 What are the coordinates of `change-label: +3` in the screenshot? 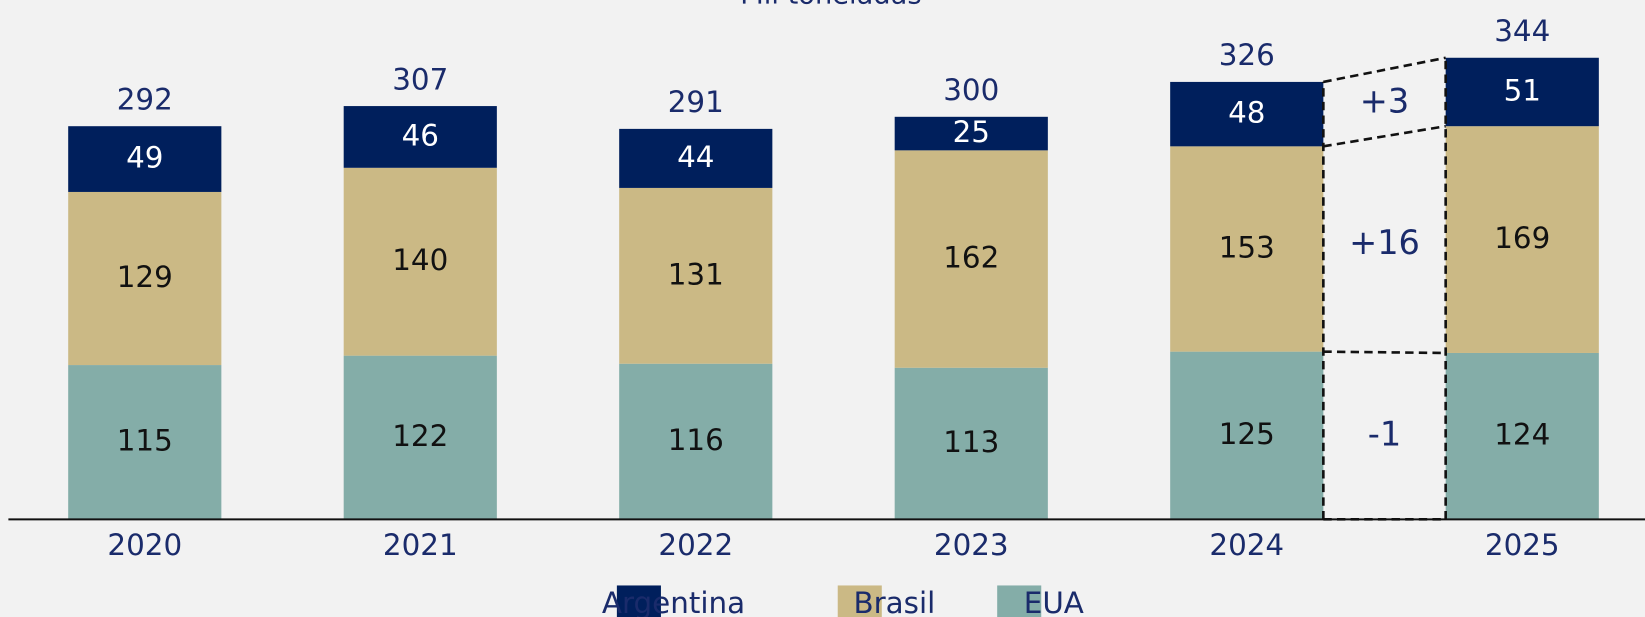 It's located at (1384, 101).